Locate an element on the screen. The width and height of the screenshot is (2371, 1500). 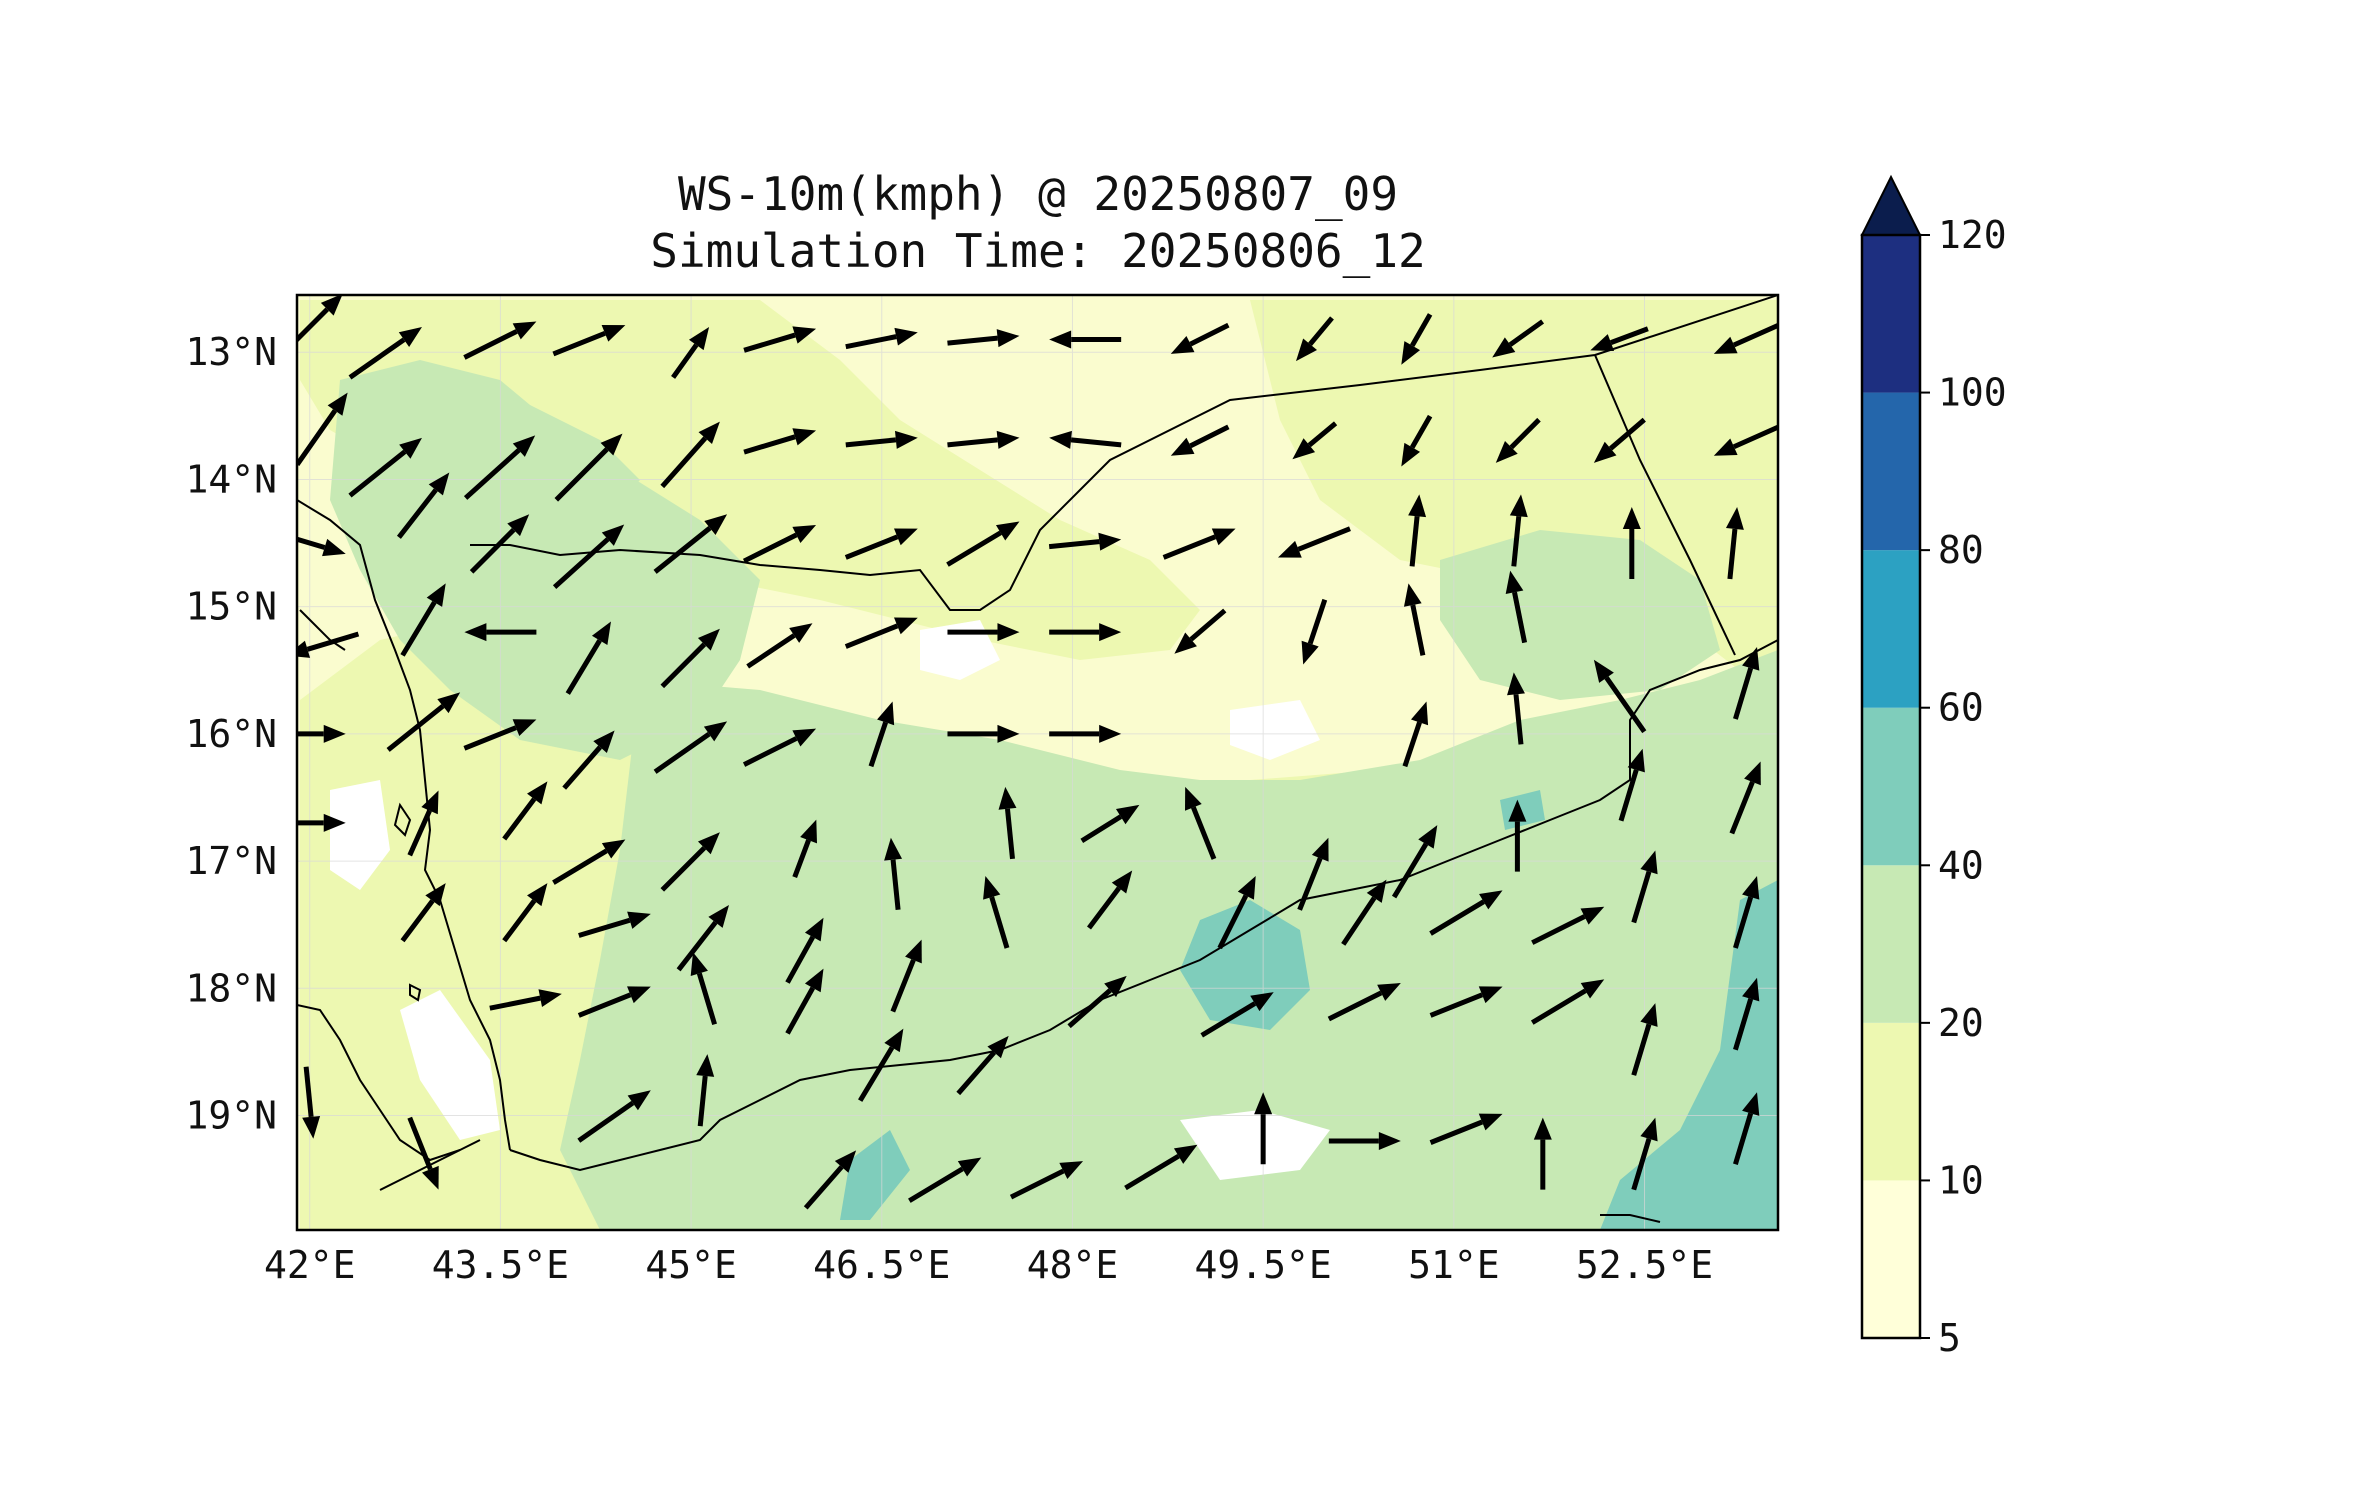
band-40-60-d is located at coordinates (875, 1175).